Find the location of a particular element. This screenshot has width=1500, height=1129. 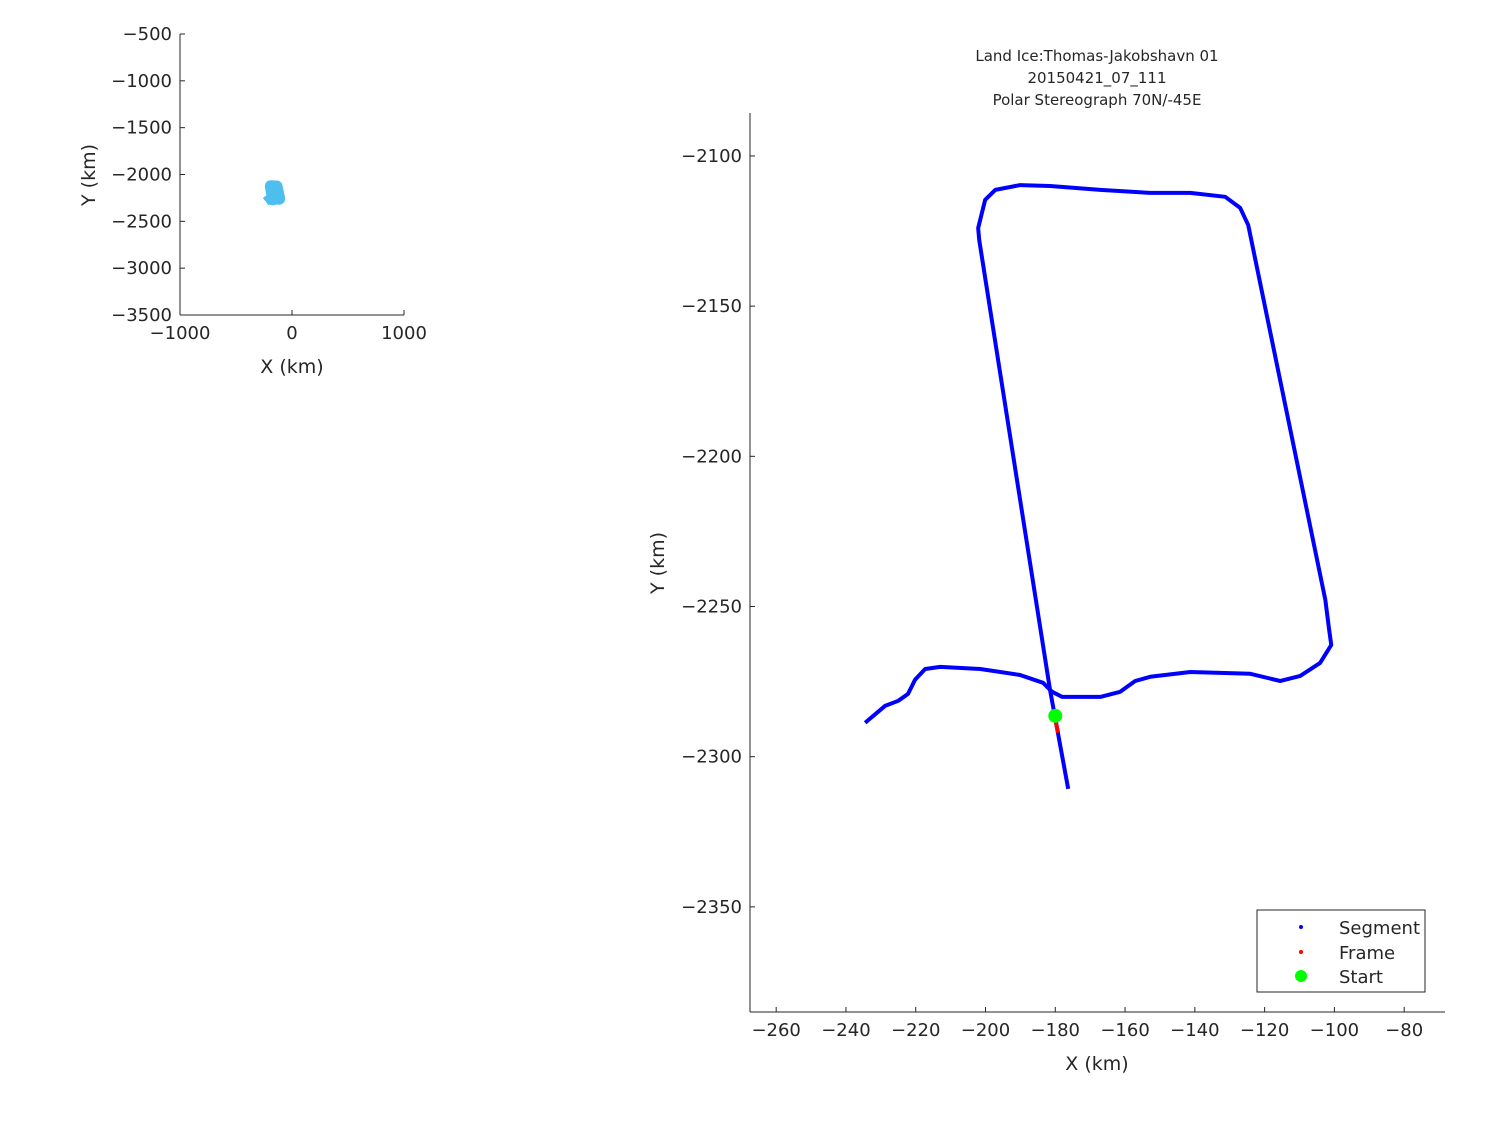

y-tick-label: −500 is located at coordinates (147, 34).